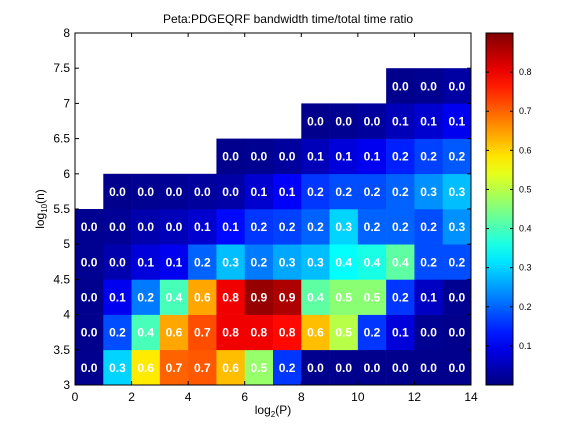 Image resolution: width=576 pixels, height=432 pixels. What do you see at coordinates (61, 139) in the screenshot?
I see `y-tick-label: 6.5` at bounding box center [61, 139].